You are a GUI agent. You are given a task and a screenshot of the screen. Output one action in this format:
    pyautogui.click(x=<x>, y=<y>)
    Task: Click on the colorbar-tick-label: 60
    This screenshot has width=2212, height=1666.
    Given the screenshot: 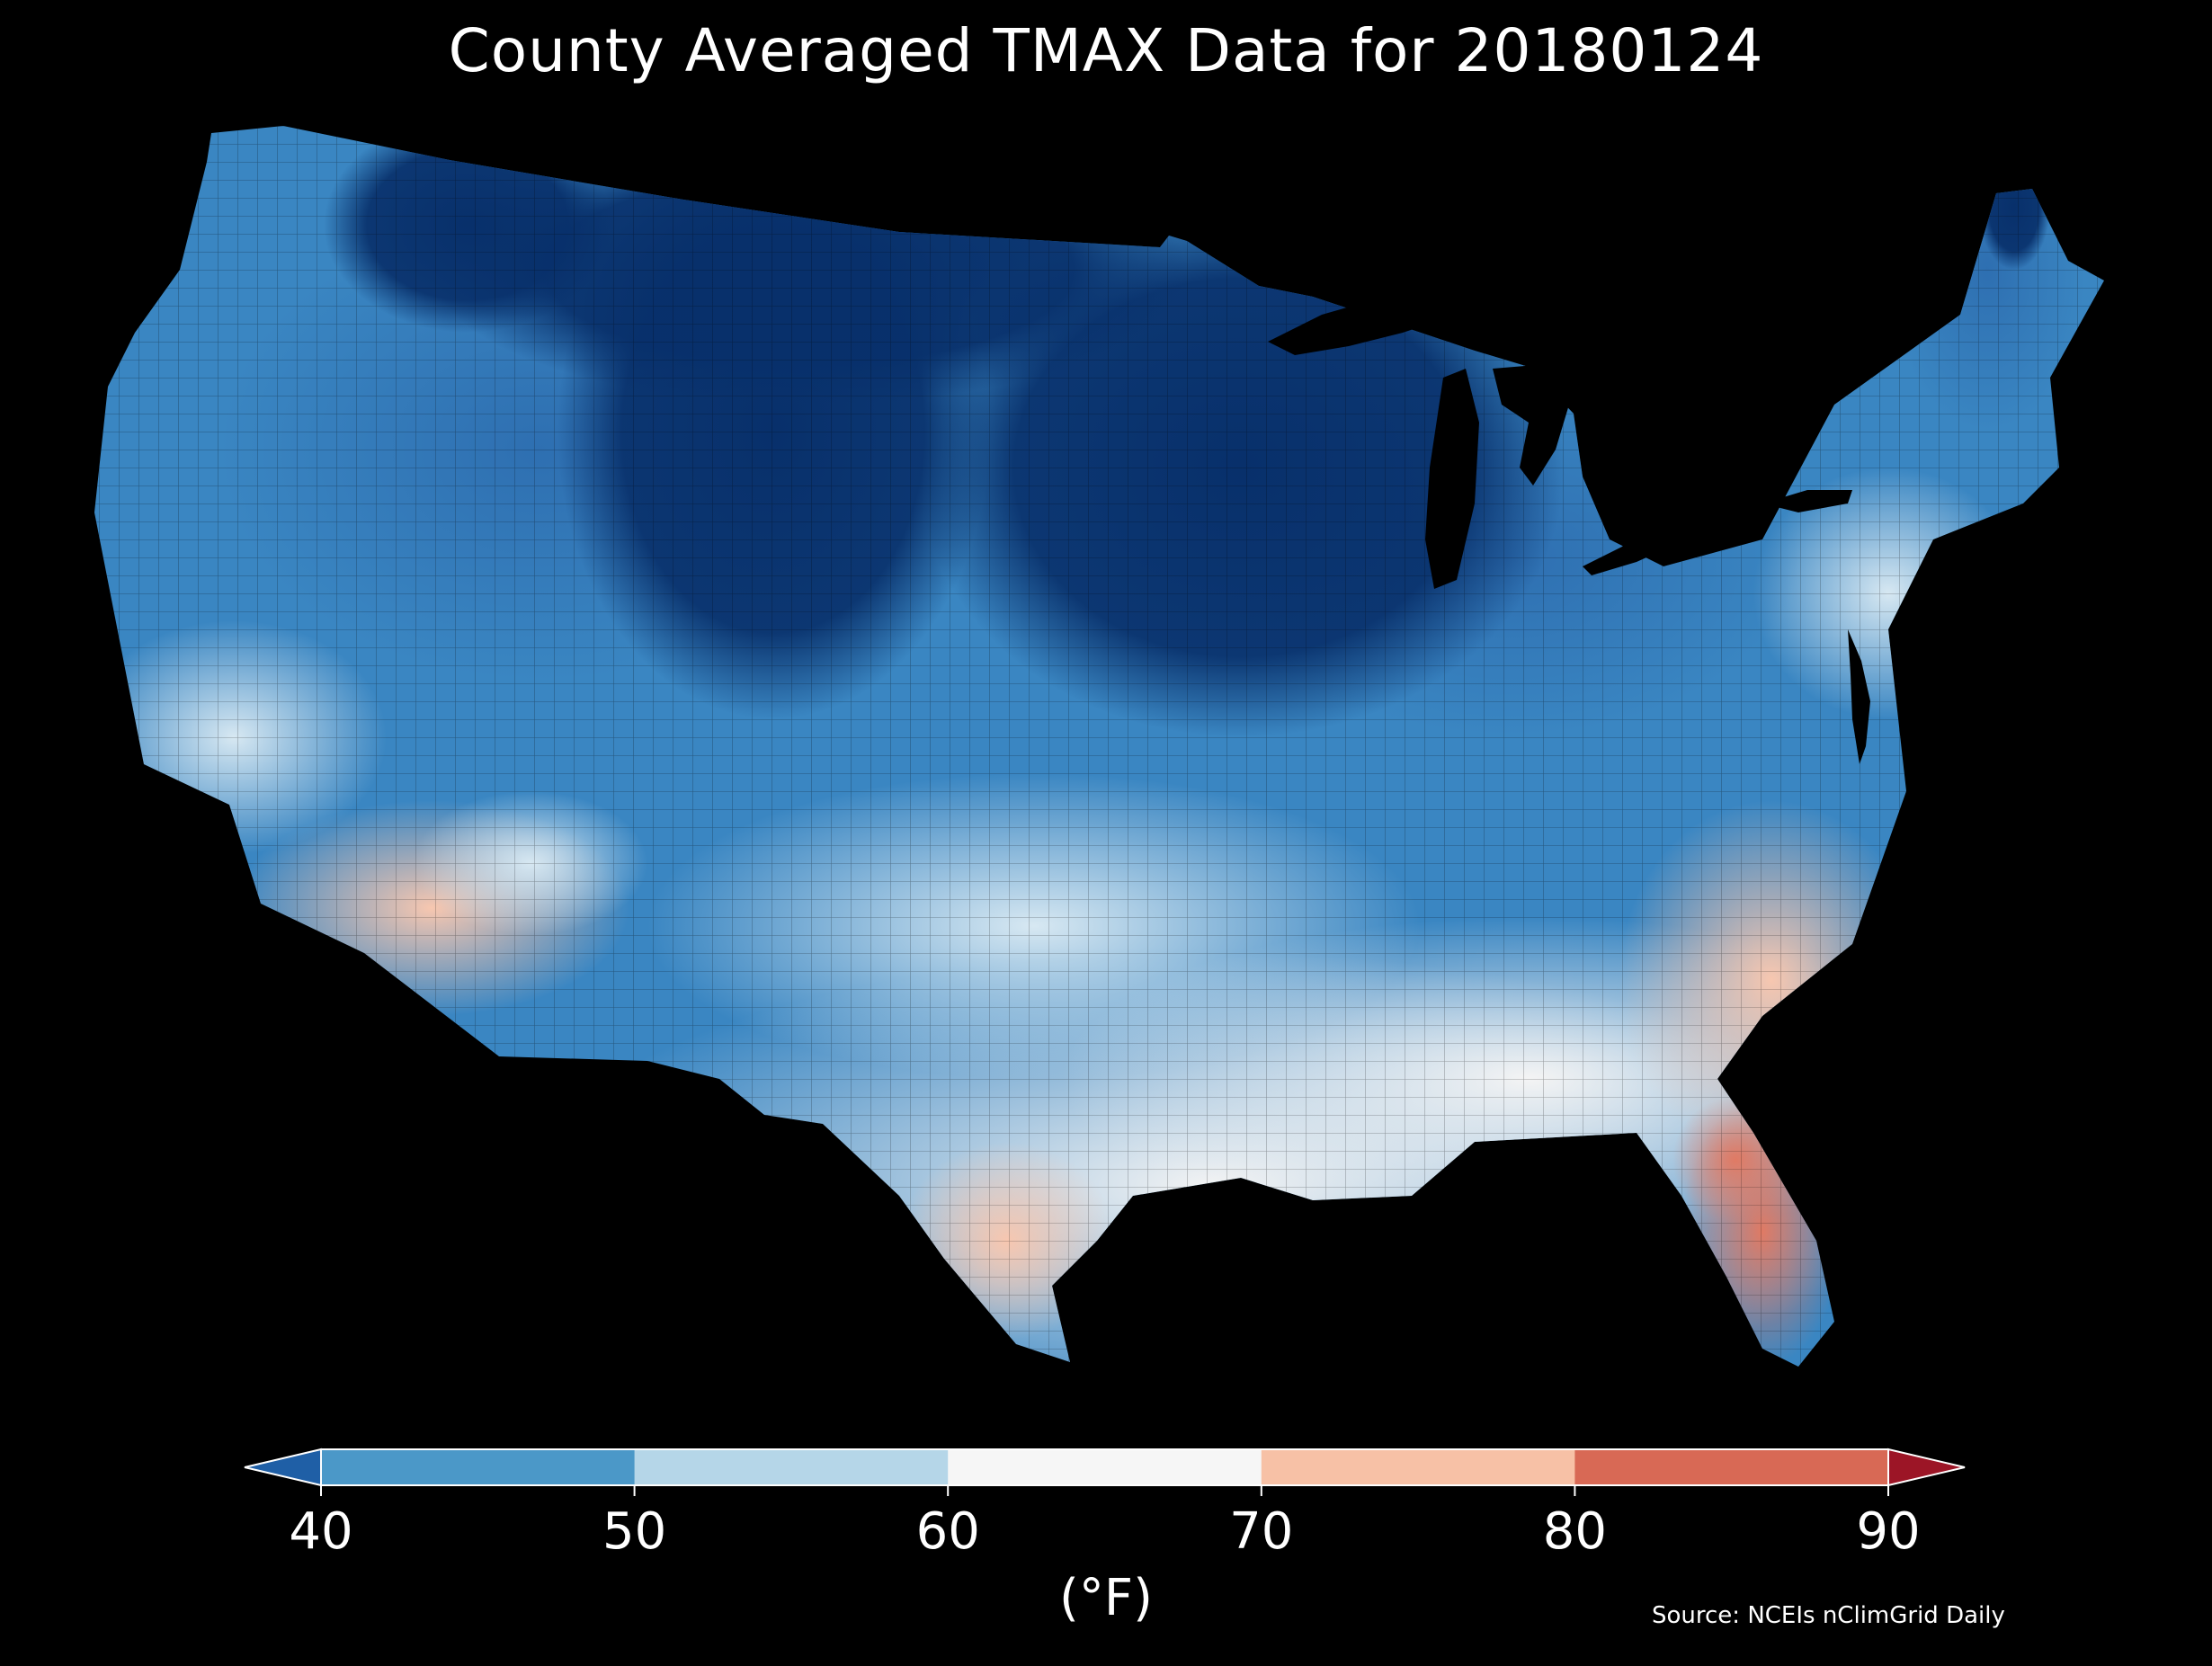 What is the action you would take?
    pyautogui.click(x=948, y=1532)
    